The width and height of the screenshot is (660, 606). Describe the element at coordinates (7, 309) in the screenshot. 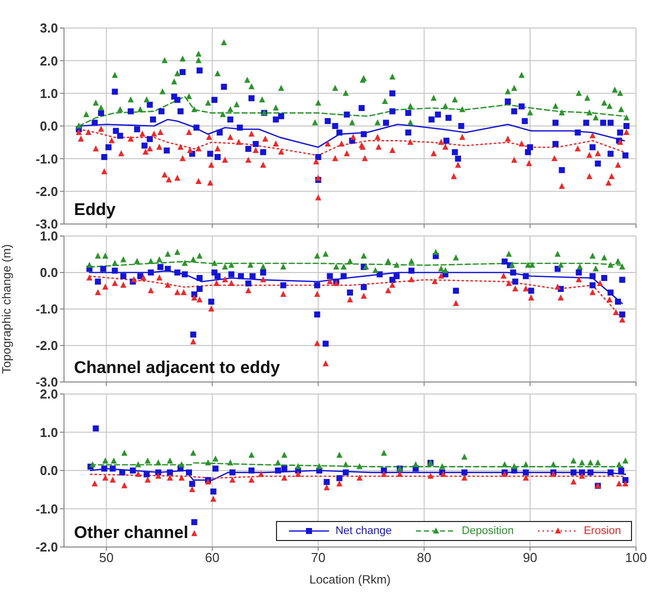

I see `y-axis-title: Topographic change (m)` at that location.